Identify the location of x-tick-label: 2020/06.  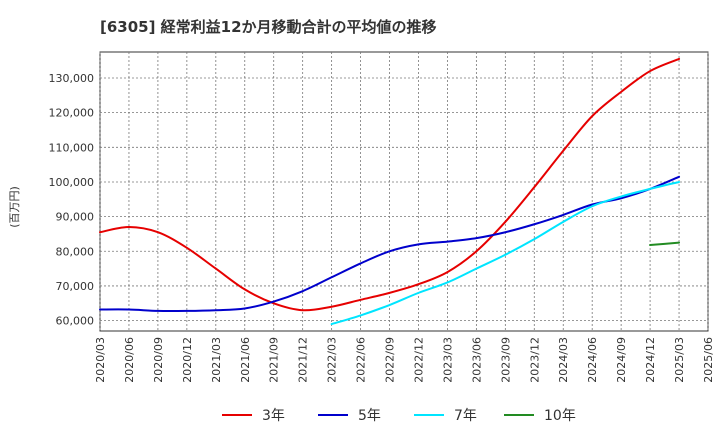
(129, 360).